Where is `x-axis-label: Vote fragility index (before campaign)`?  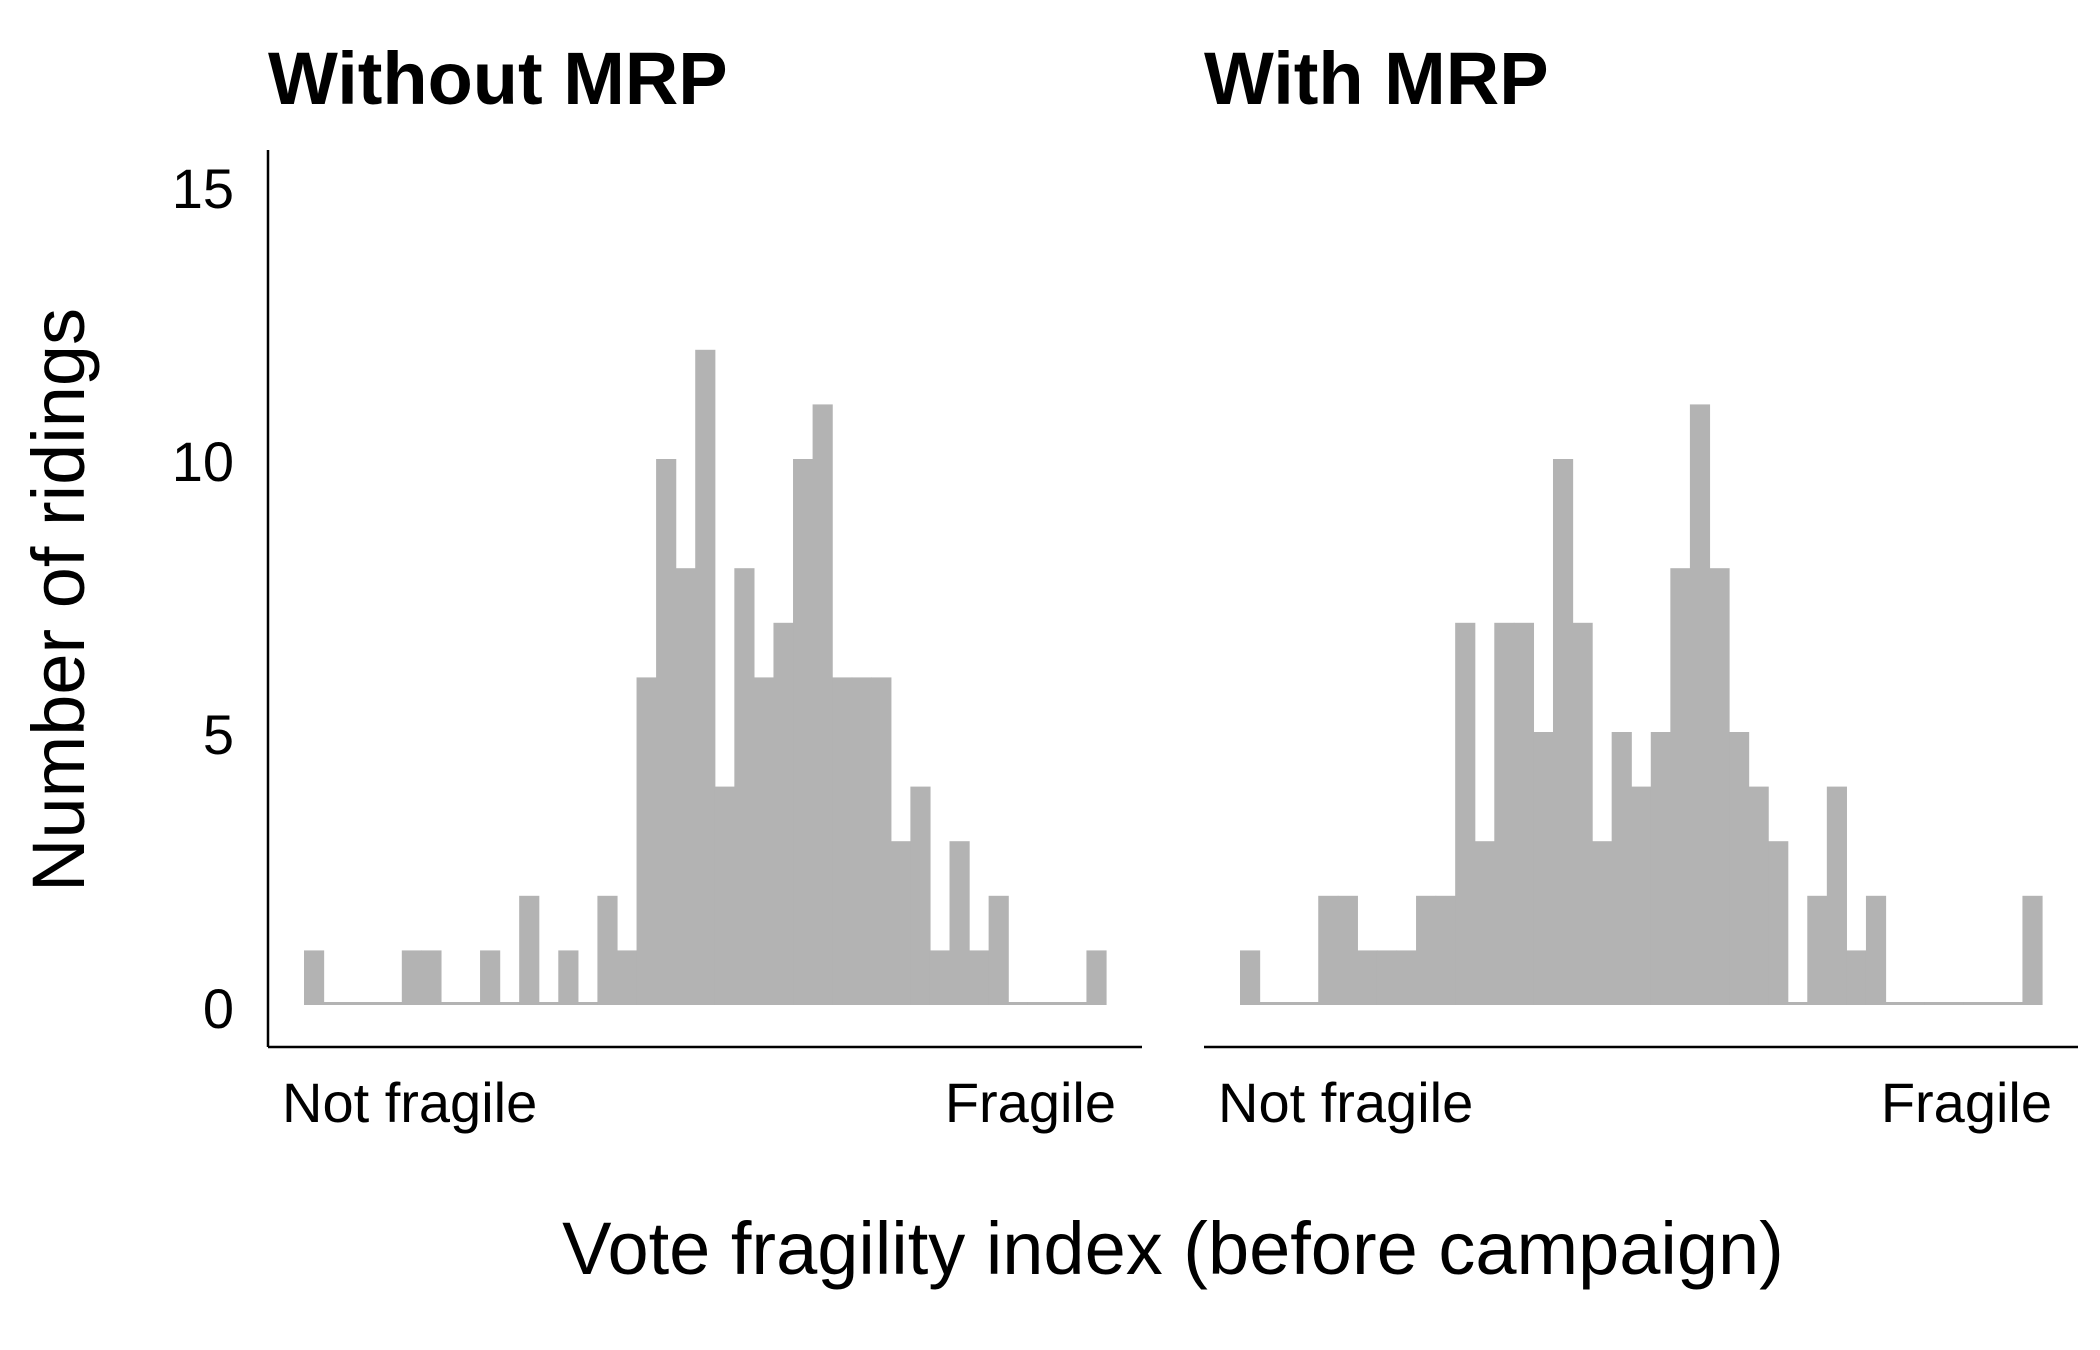
x-axis-label: Vote fragility index (before campaign) is located at coordinates (1173, 1248).